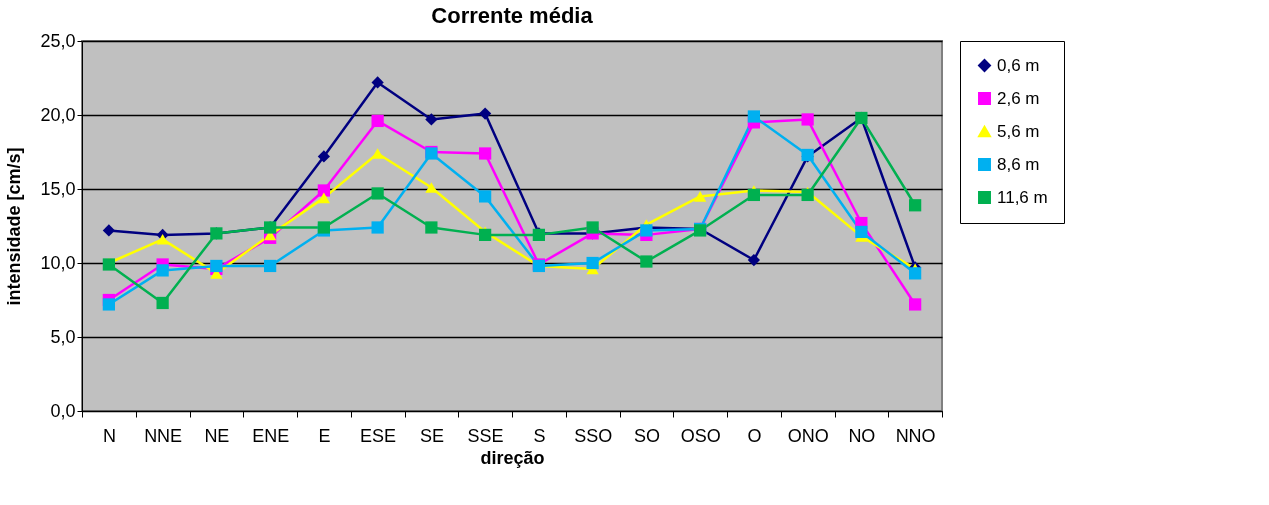 The width and height of the screenshot is (1269, 505). Describe the element at coordinates (63, 336) in the screenshot. I see `y-tick-label: 5,0` at that location.